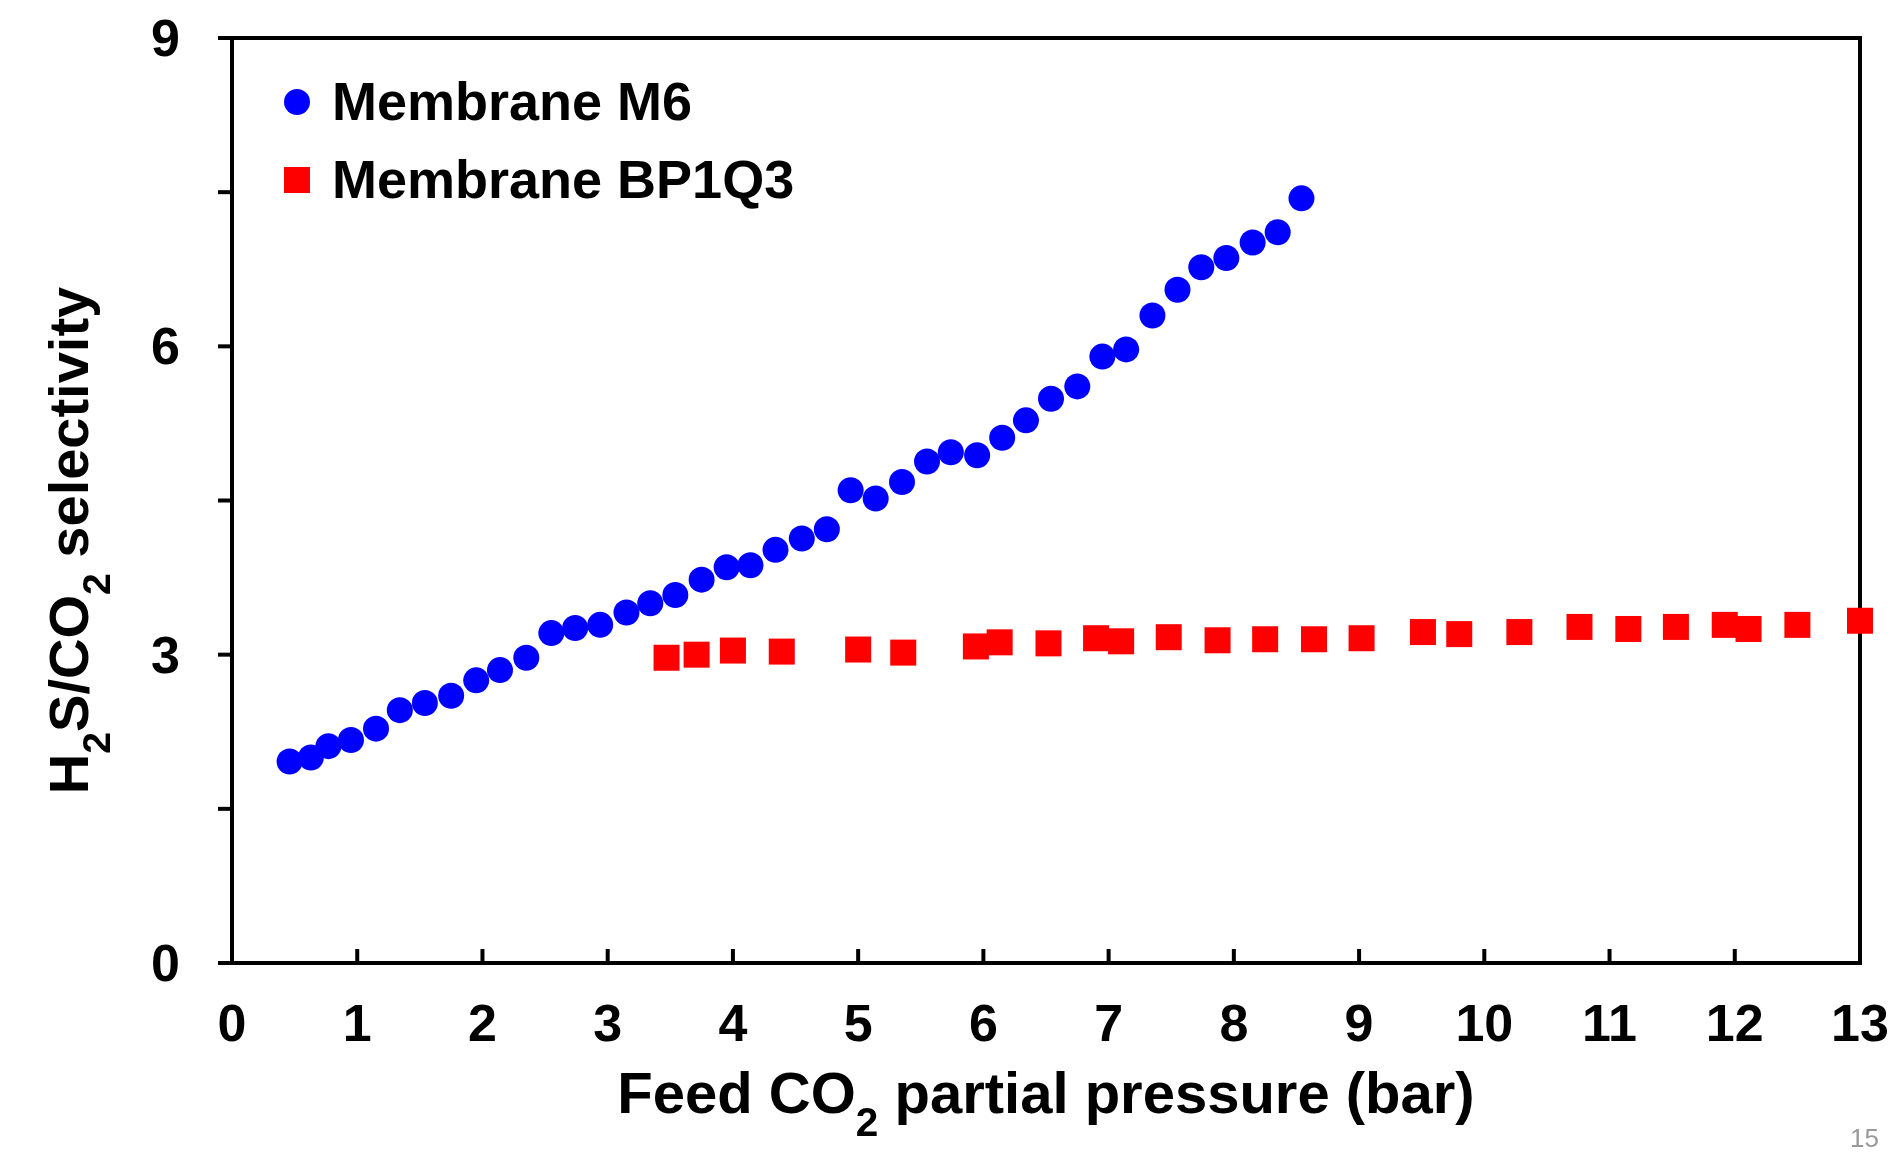 The width and height of the screenshot is (1895, 1163). Describe the element at coordinates (165, 963) in the screenshot. I see `y-tick-label: 0` at that location.